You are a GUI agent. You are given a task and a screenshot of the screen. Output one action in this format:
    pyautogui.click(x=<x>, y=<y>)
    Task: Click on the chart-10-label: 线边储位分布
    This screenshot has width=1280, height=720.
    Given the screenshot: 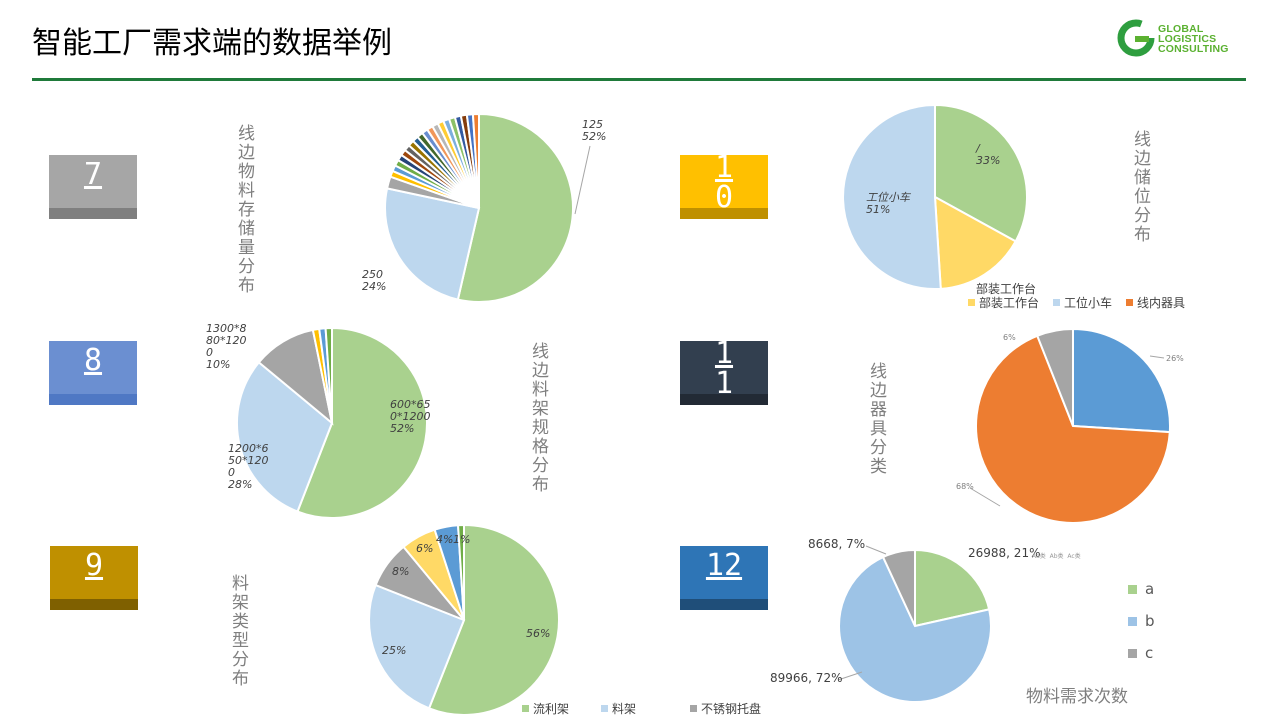 What is the action you would take?
    pyautogui.click(x=1140, y=187)
    